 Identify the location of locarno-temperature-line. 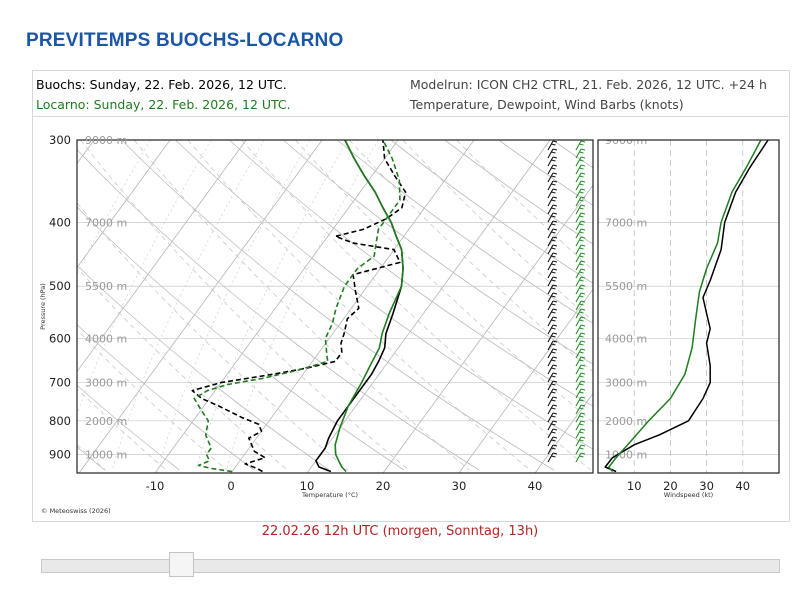
(369, 306).